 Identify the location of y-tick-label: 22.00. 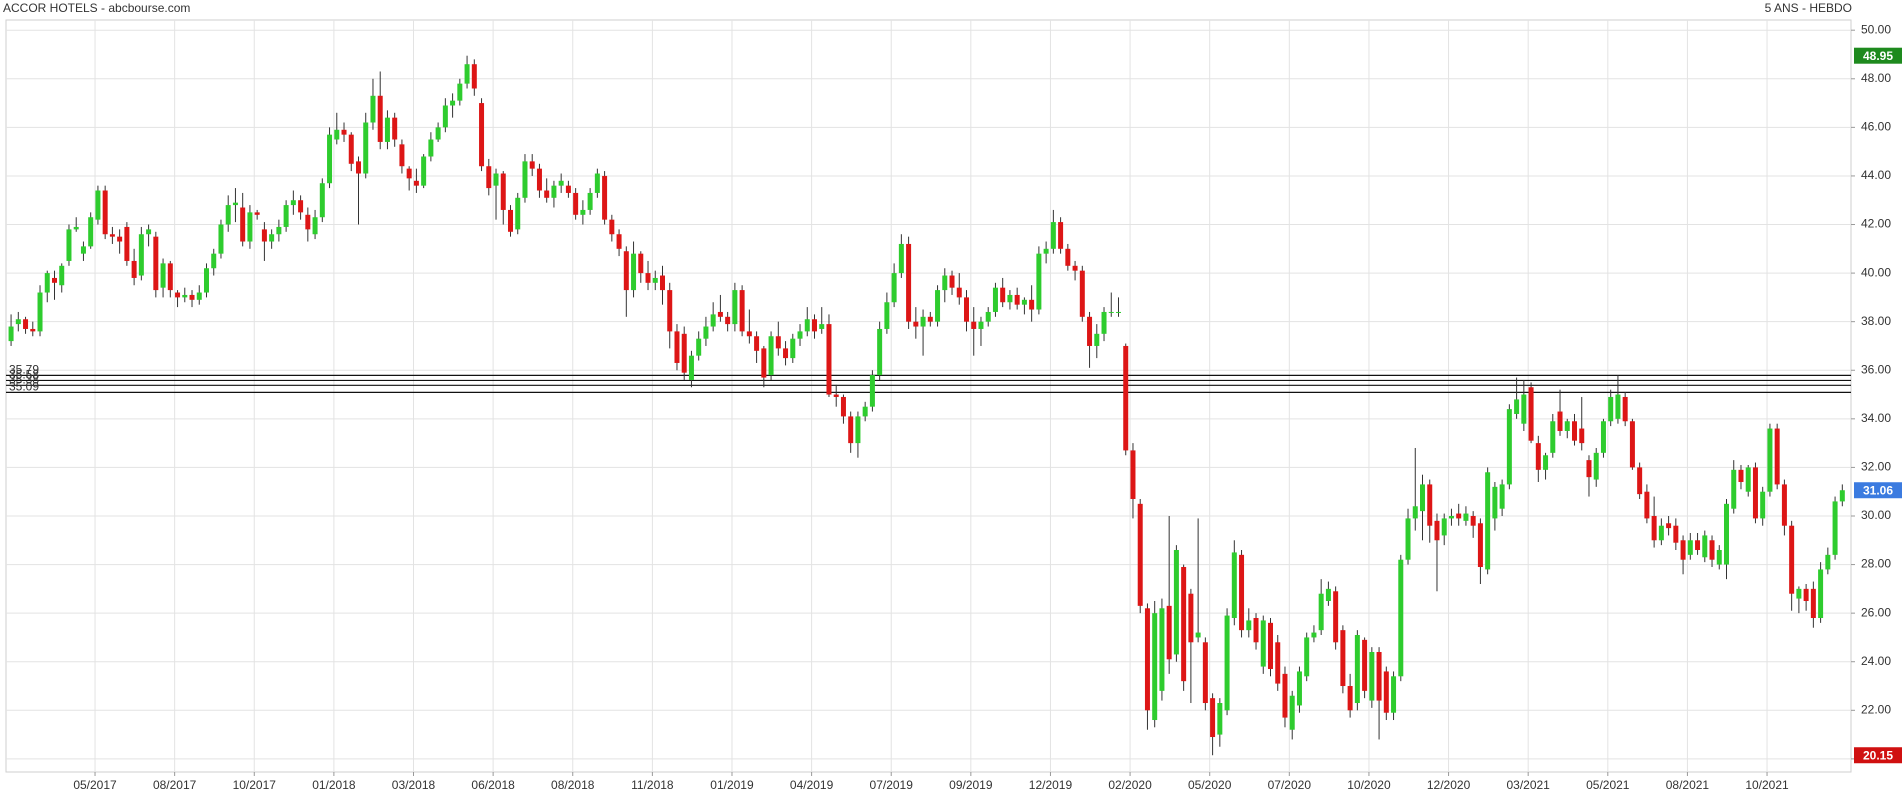
(1876, 709).